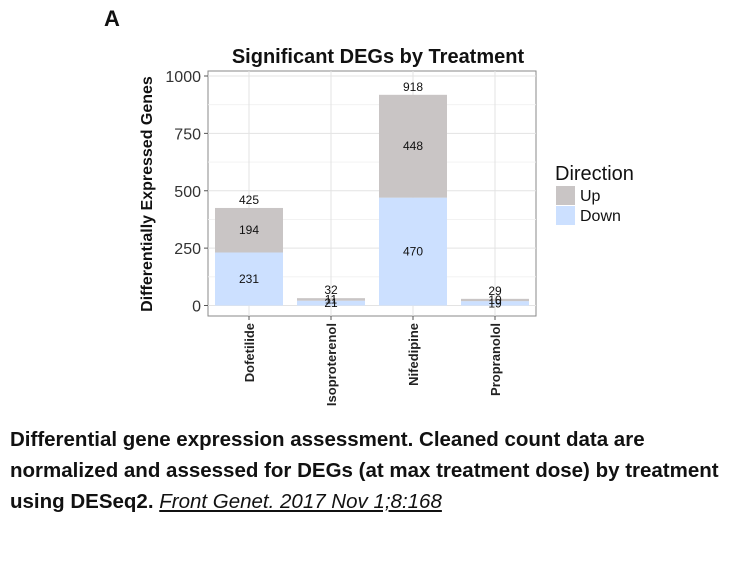 This screenshot has width=756, height=567. Describe the element at coordinates (565, 195) in the screenshot. I see `legend-swatch-up` at that location.